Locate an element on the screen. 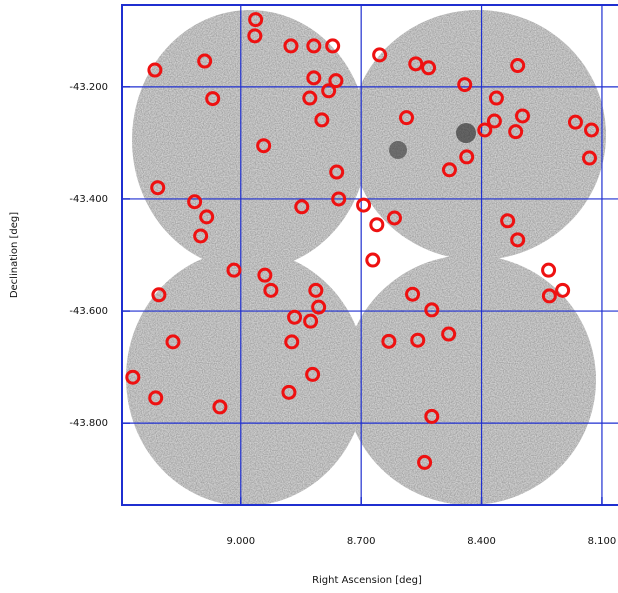 The width and height of the screenshot is (618, 593). y-axis-label: Declination [deg] is located at coordinates (14, 255).